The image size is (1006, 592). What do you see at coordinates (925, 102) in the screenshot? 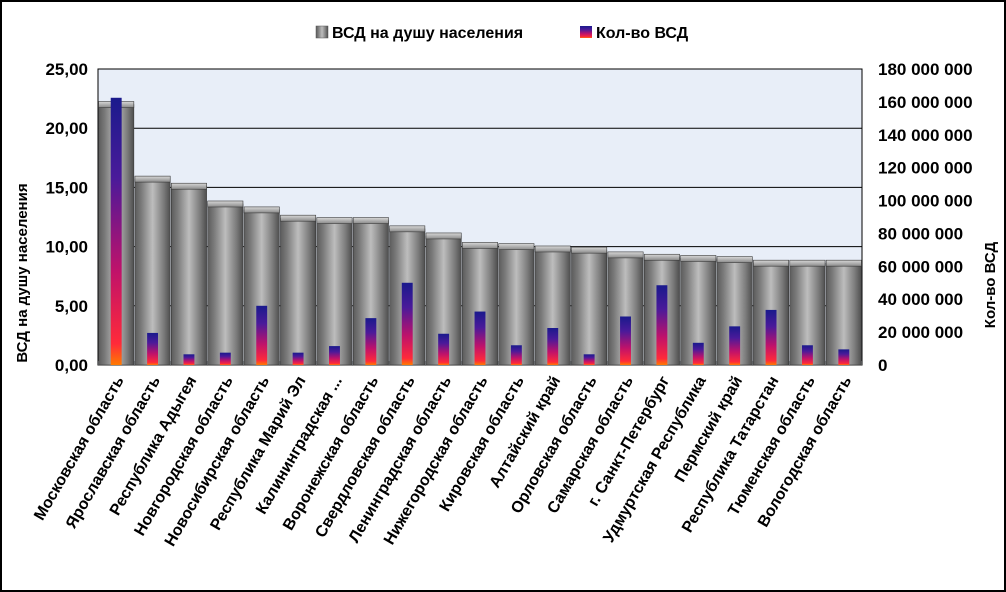
I see `y2-tick-label: 160 000 000` at bounding box center [925, 102].